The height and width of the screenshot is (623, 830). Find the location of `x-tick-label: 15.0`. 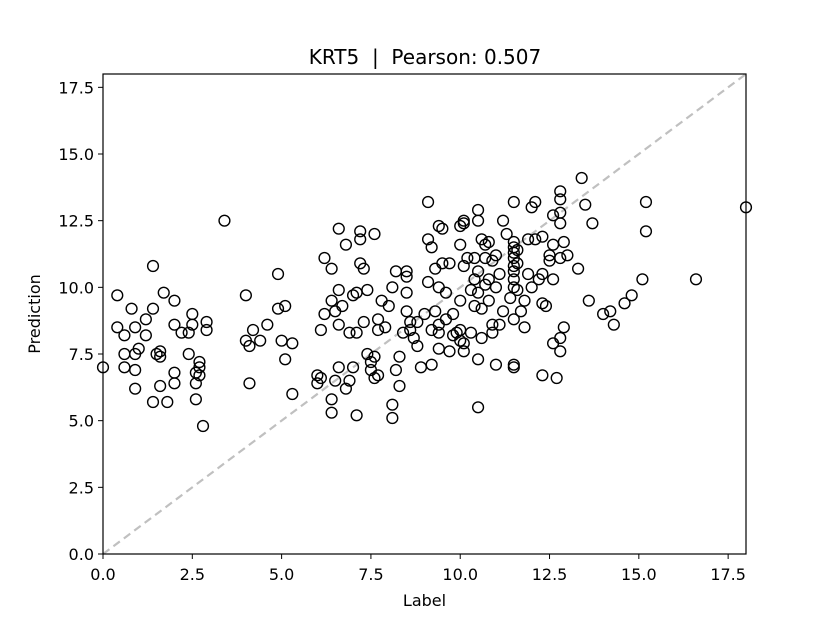

x-tick-label: 15.0 is located at coordinates (639, 574).